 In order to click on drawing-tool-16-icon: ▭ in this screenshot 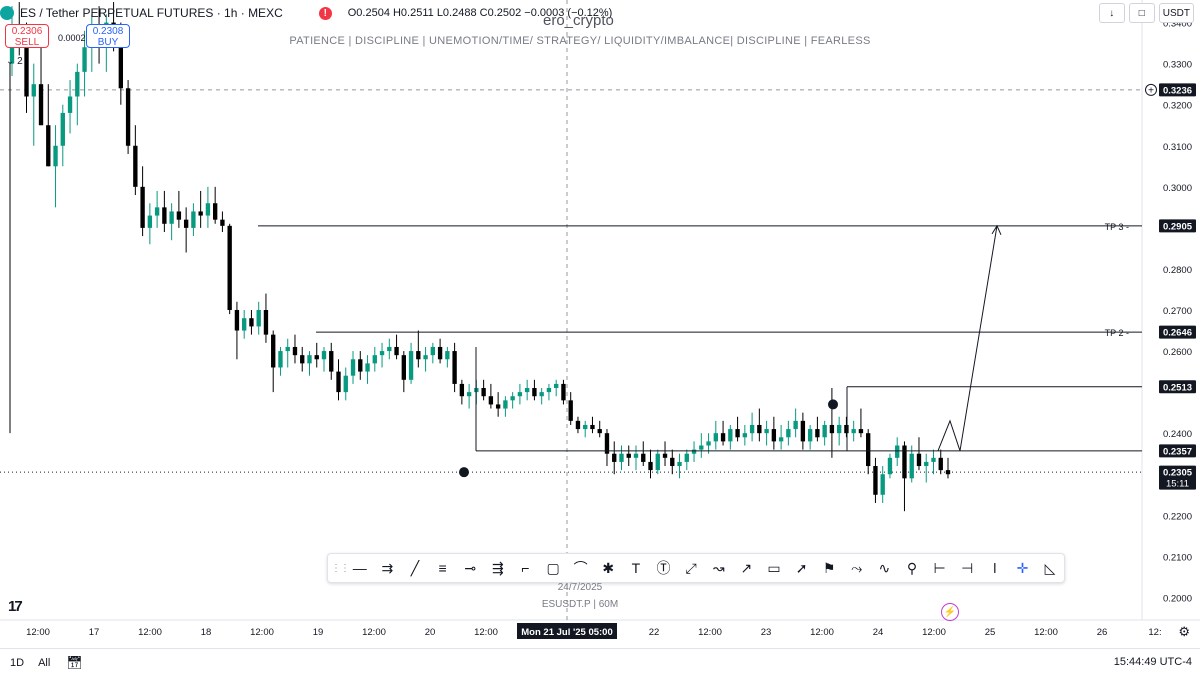, I will do `click(774, 567)`.